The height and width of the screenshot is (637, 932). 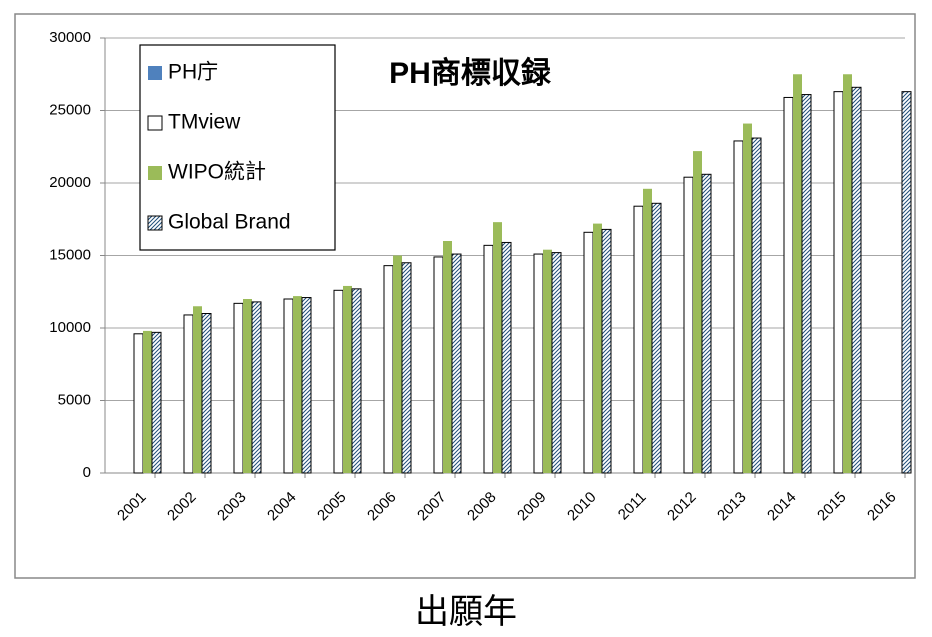 What do you see at coordinates (70, 37) in the screenshot?
I see `y-tick-label: 30000` at bounding box center [70, 37].